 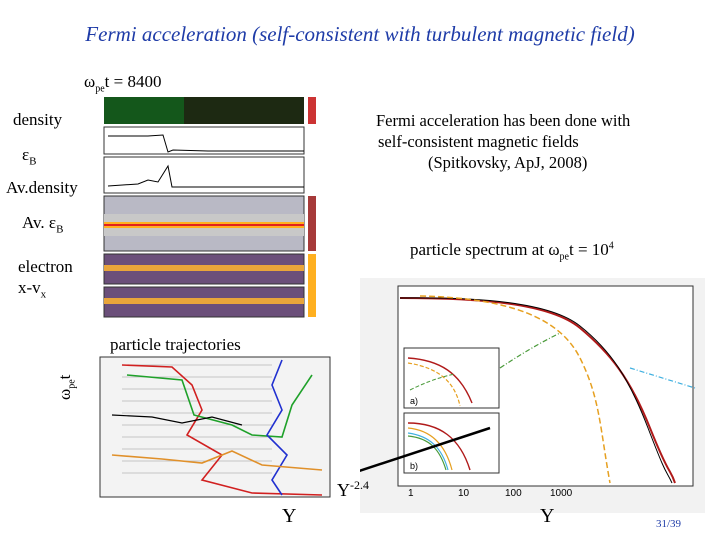 What do you see at coordinates (209, 207) in the screenshot?
I see `simulation-panels` at bounding box center [209, 207].